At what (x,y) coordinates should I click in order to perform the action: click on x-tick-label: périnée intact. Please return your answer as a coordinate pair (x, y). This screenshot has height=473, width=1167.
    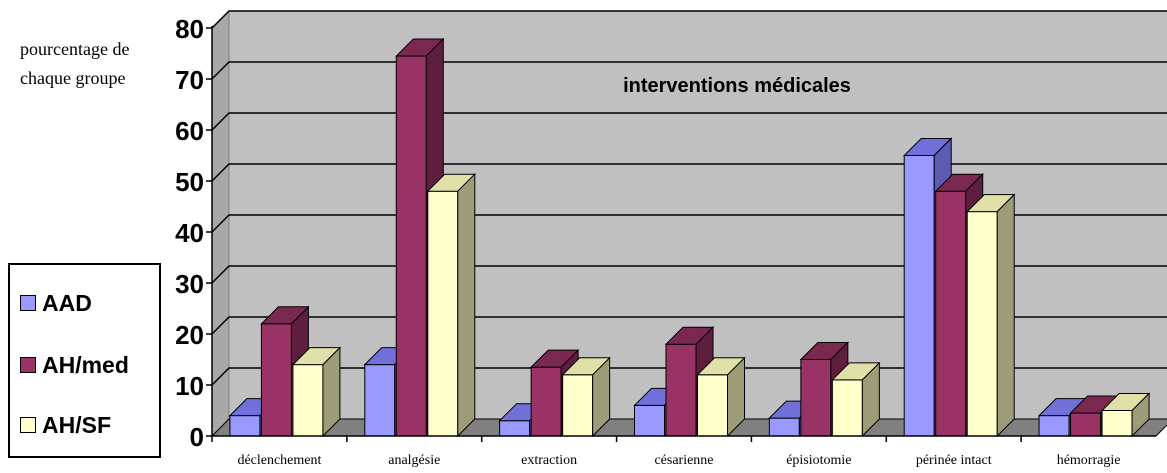
    Looking at the image, I should click on (954, 460).